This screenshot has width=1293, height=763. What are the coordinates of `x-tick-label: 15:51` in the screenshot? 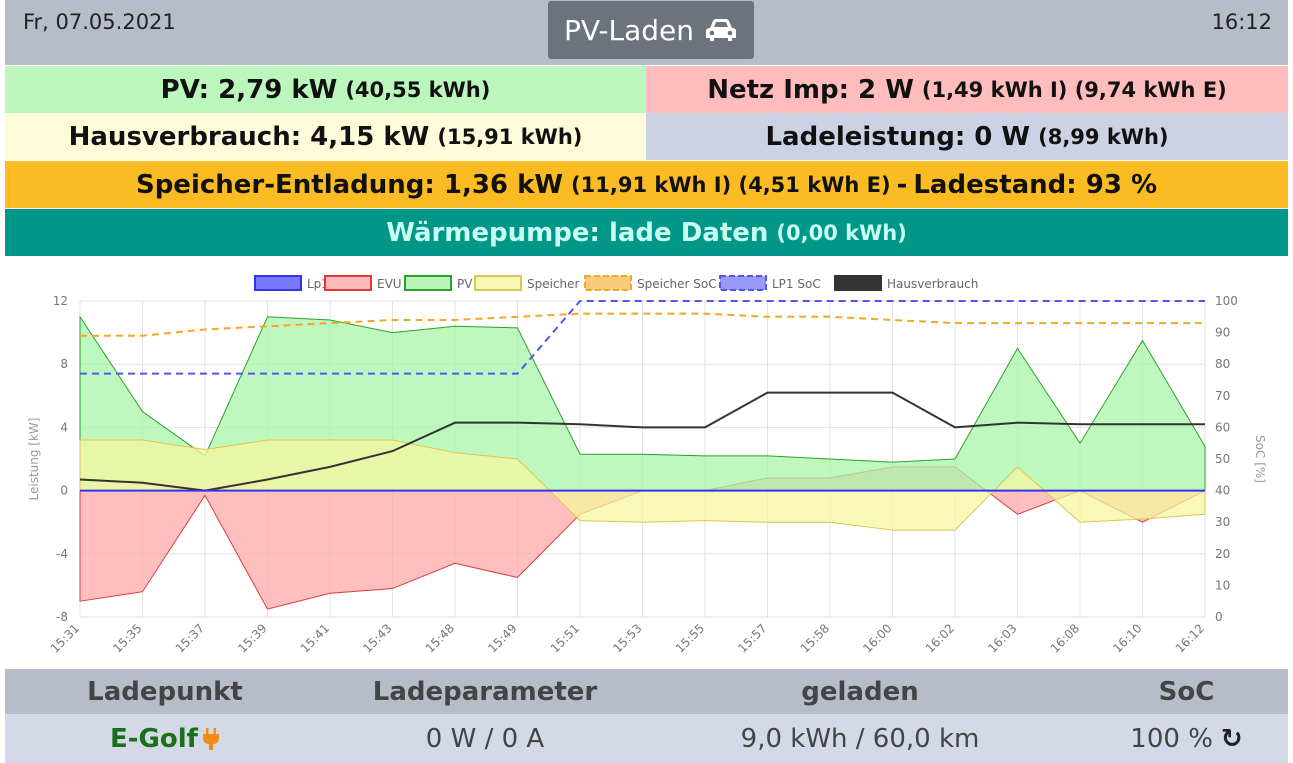 It's located at (565, 638).